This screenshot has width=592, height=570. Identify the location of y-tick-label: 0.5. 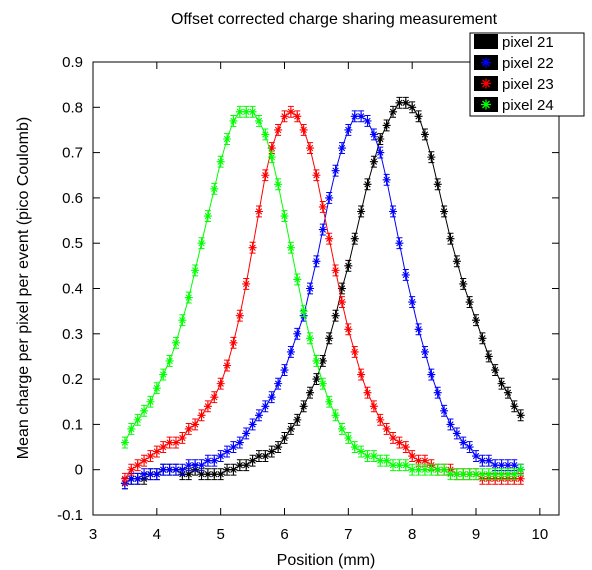
(72, 243).